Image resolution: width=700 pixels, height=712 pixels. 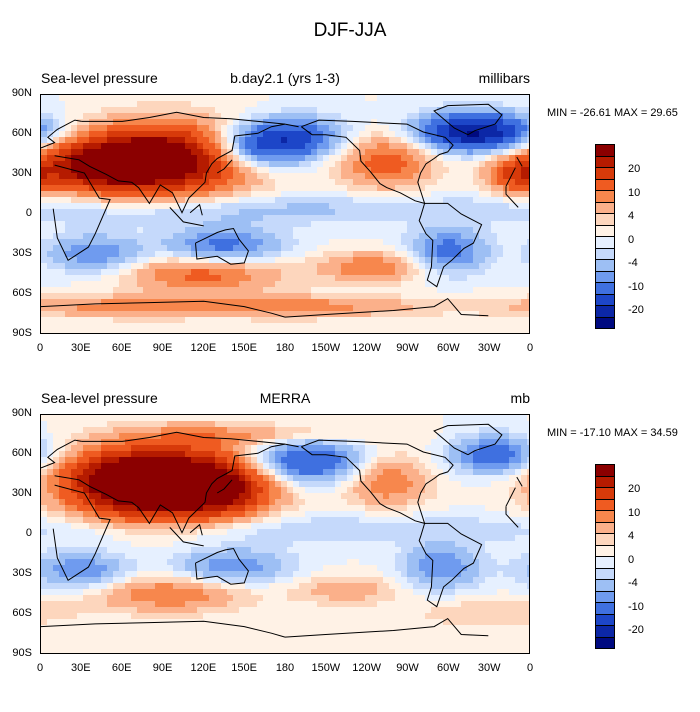 I want to click on page-title: DJF-JJA, so click(x=350, y=31).